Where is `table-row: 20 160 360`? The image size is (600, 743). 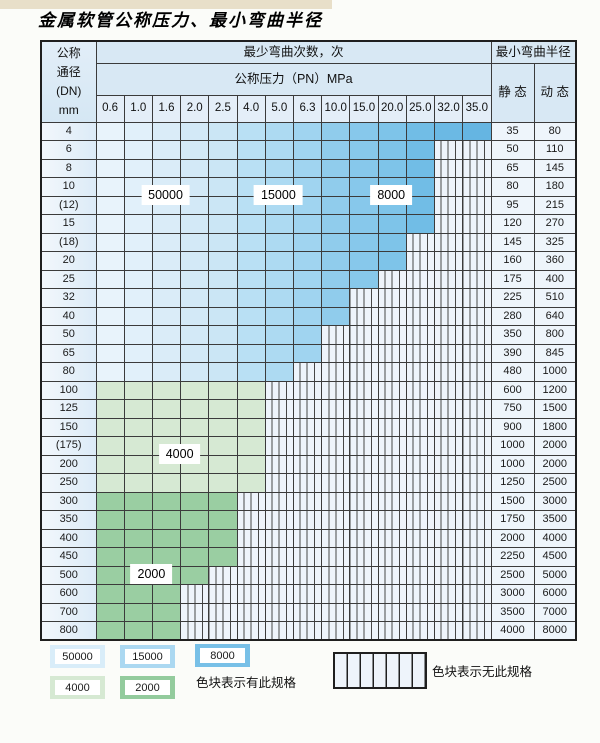 table-row: 20 160 360 is located at coordinates (308, 261).